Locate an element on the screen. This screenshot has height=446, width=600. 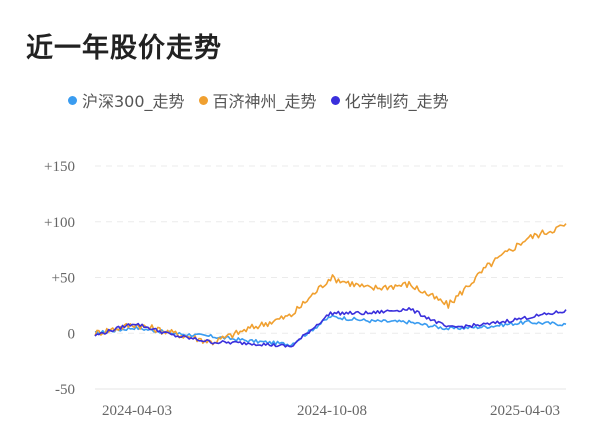
chart-title: 近一年股价走势 is located at coordinates (124, 48).